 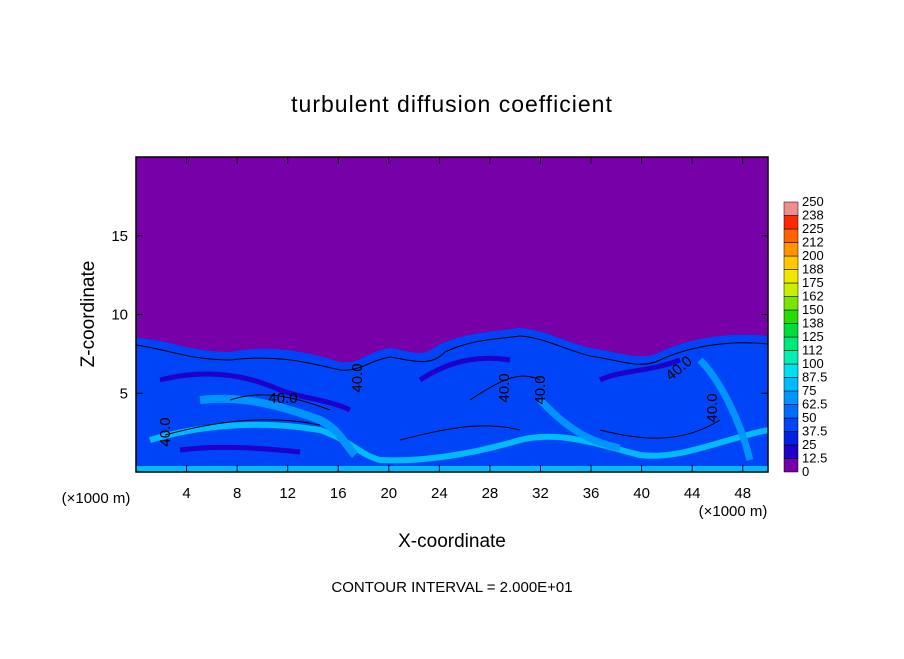 What do you see at coordinates (814, 377) in the screenshot?
I see `colorbar-label: 87.5` at bounding box center [814, 377].